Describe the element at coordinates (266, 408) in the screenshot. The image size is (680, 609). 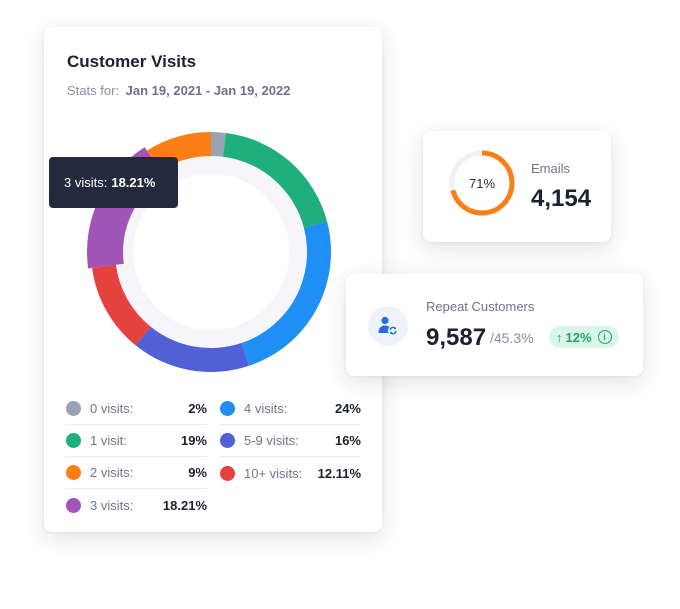
I see `legend-label: 4 visits:` at that location.